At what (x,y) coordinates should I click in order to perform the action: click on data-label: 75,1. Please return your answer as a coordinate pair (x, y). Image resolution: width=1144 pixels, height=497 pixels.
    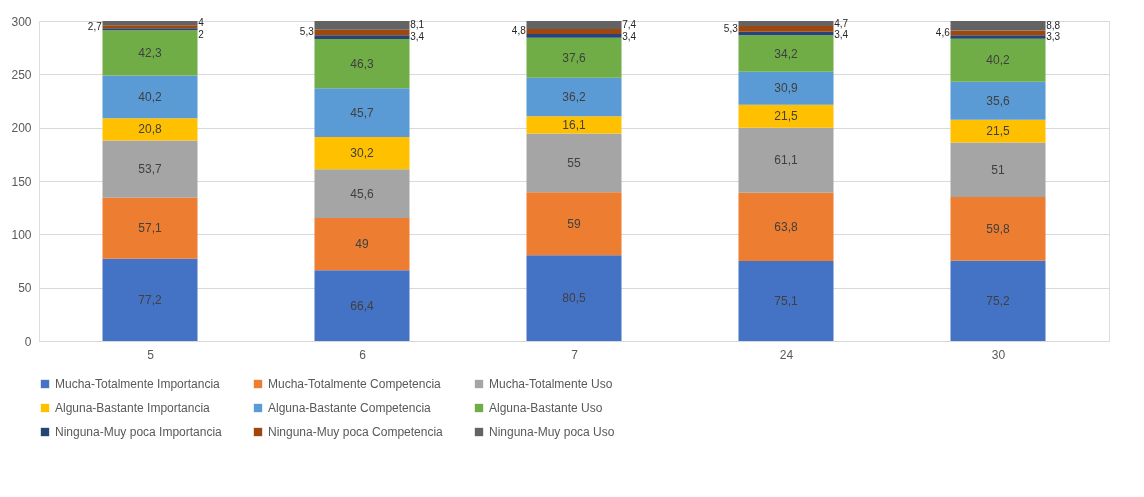
    Looking at the image, I should click on (786, 300).